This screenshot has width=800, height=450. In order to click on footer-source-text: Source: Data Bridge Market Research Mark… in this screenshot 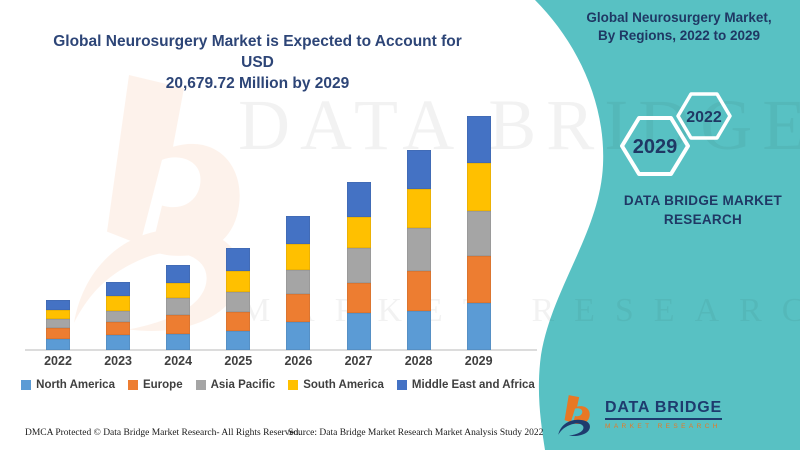, I will do `click(416, 433)`.